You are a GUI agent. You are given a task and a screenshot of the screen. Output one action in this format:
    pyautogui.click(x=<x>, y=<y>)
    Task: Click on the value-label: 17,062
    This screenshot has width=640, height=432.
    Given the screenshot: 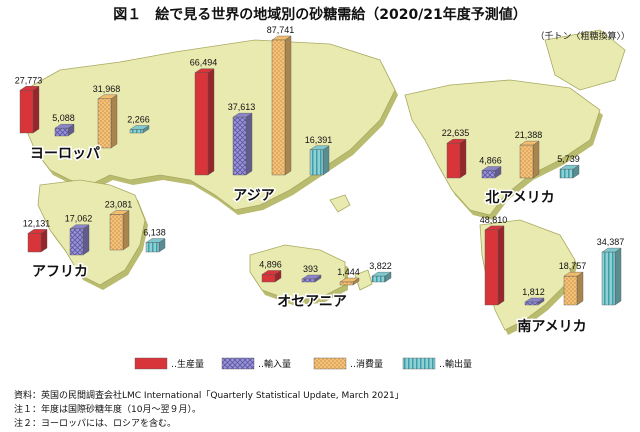 What is the action you would take?
    pyautogui.click(x=79, y=219)
    